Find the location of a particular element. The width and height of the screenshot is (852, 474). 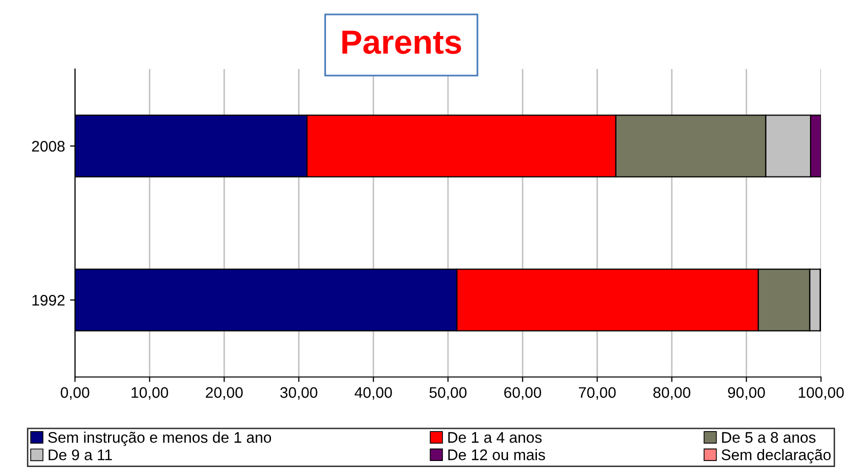

x-tick-label: 50,00 is located at coordinates (448, 393).